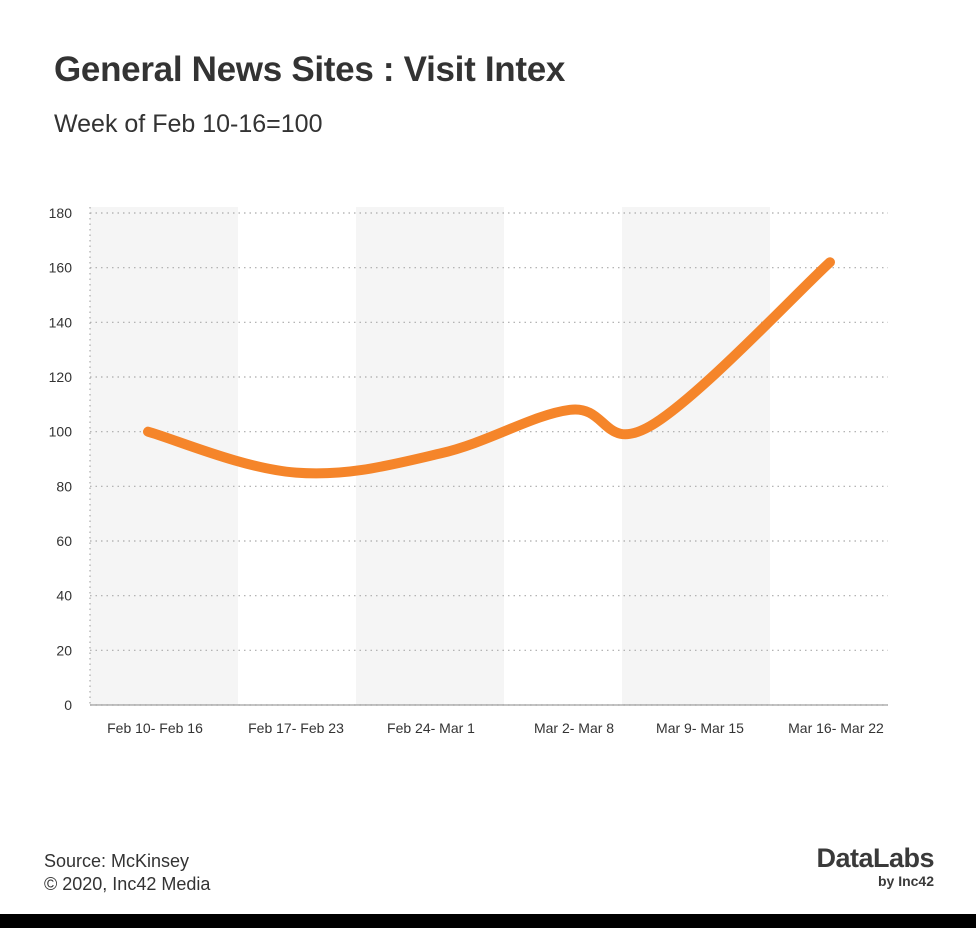  What do you see at coordinates (296, 728) in the screenshot?
I see `x-tick-label: Feb 17- Feb 23` at bounding box center [296, 728].